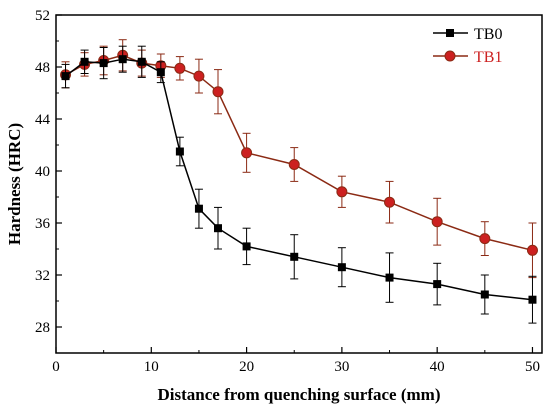  What do you see at coordinates (467, 46) in the screenshot?
I see `legend: TB0 TB1` at bounding box center [467, 46].